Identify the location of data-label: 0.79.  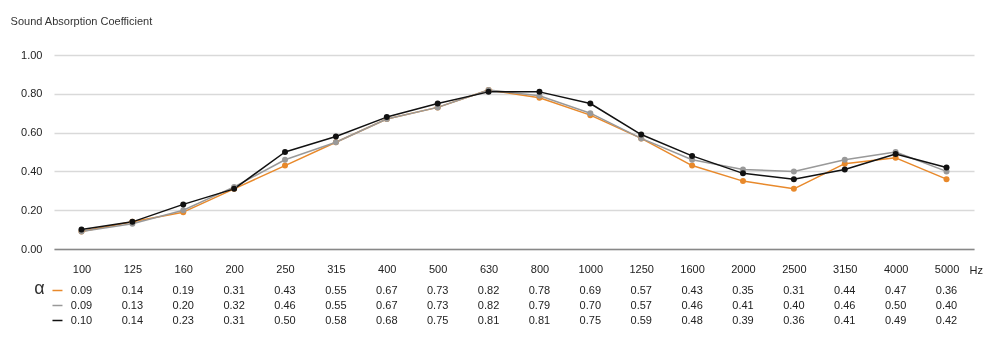
(539, 304).